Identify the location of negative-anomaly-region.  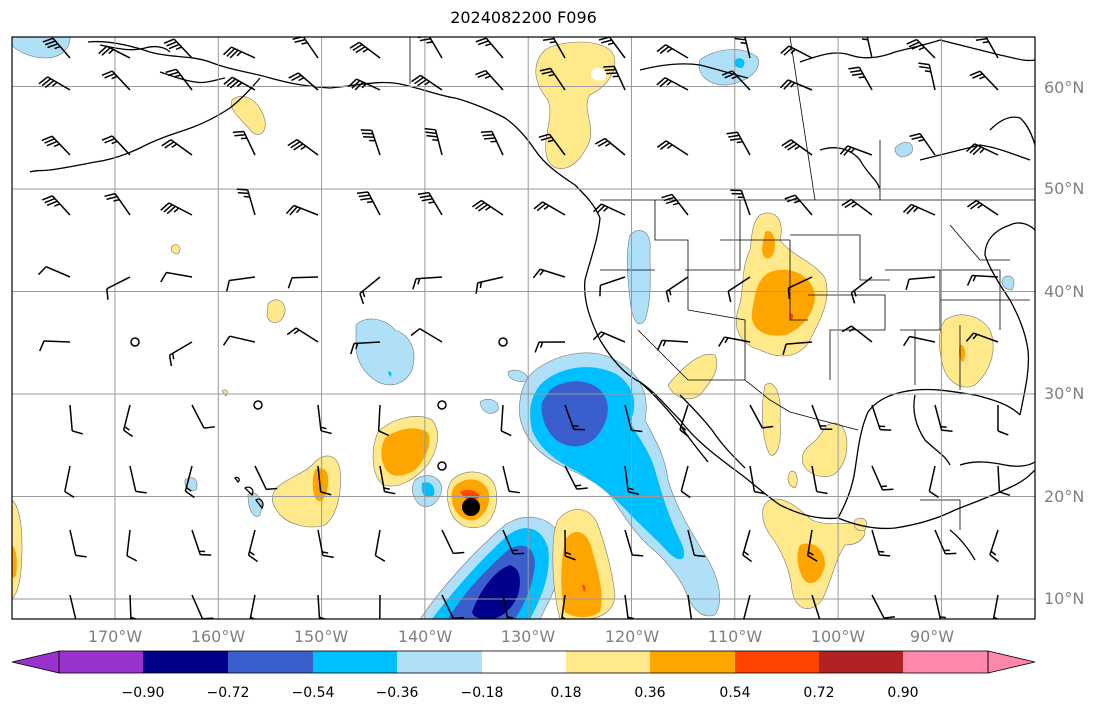
(1008, 283).